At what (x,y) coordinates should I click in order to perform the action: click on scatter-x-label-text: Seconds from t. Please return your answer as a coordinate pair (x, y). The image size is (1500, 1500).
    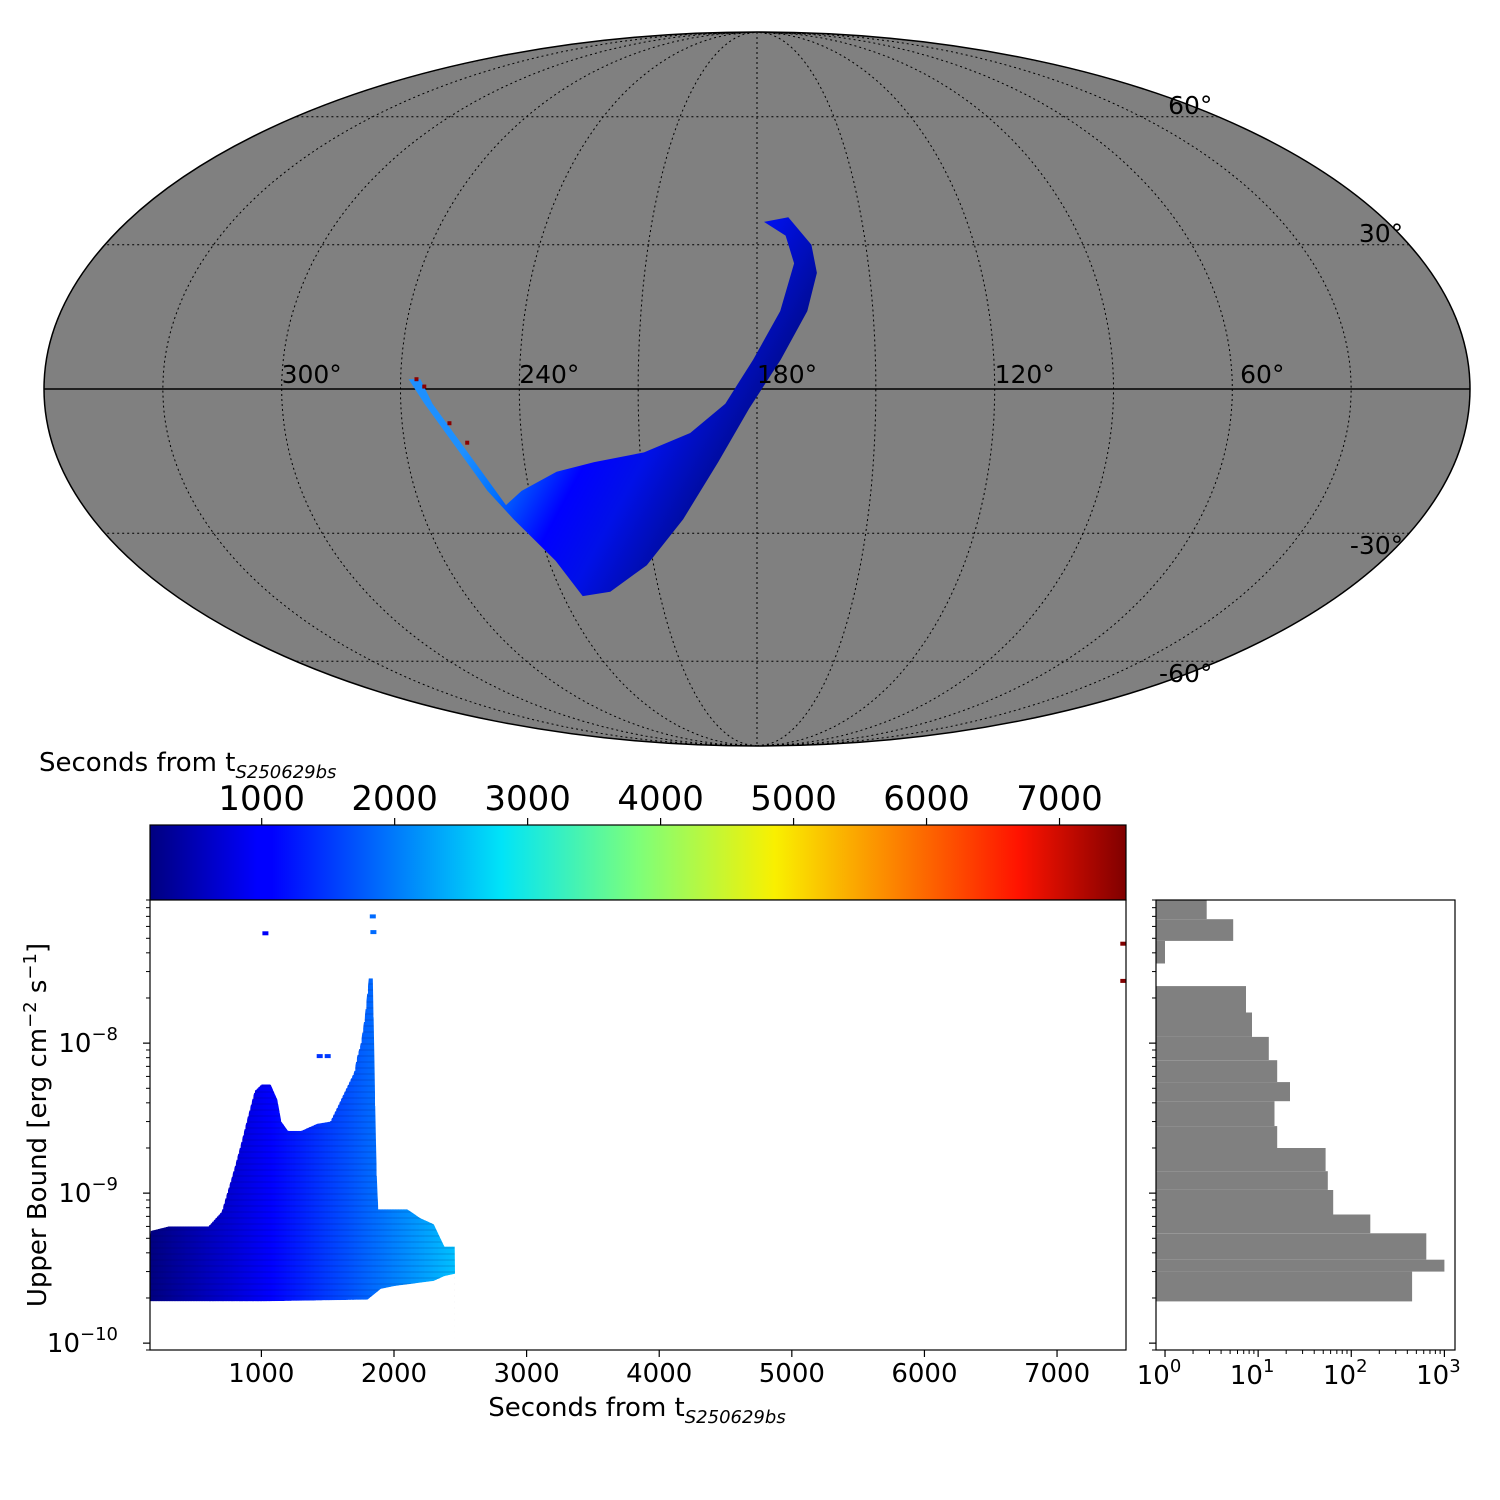
    Looking at the image, I should click on (586, 1408).